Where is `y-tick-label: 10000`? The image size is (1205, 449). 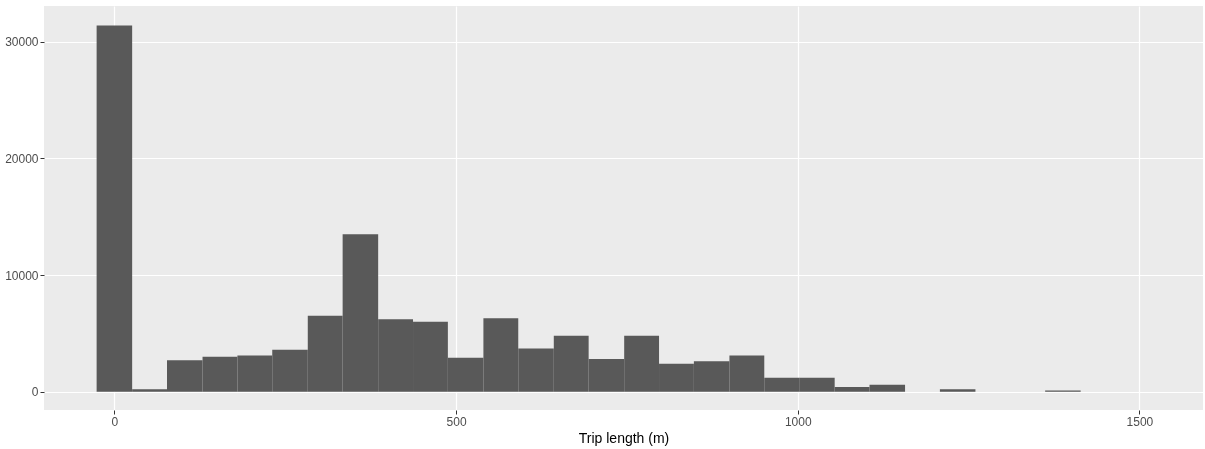 y-tick-label: 10000 is located at coordinates (22, 275).